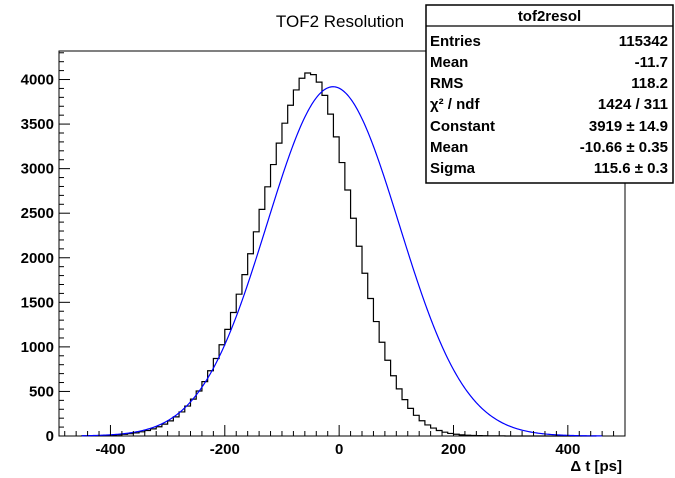  What do you see at coordinates (628, 126) in the screenshot?
I see `stats-value-constant: 3919 ± 14.9` at bounding box center [628, 126].